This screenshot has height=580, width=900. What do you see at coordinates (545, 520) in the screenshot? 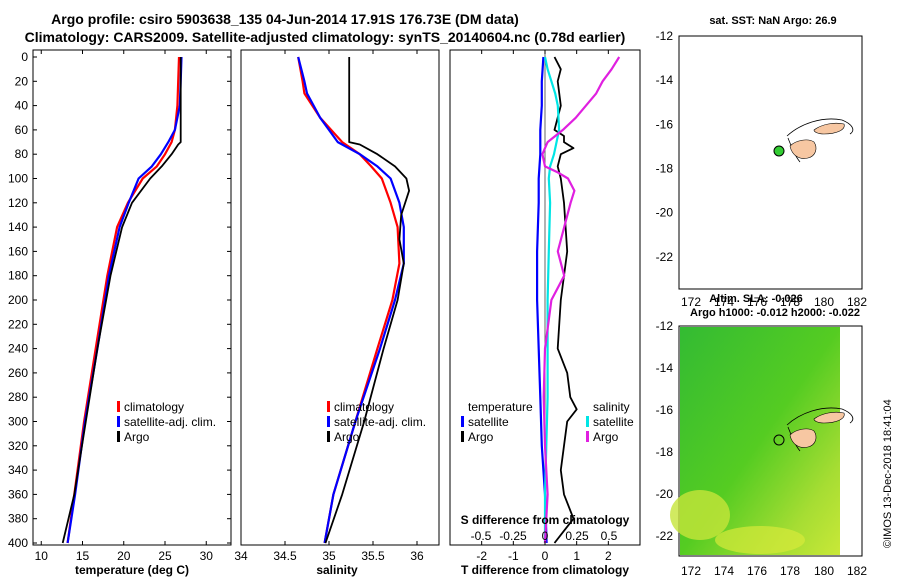
I see `difference-top-label: S difference from climatology` at bounding box center [545, 520].